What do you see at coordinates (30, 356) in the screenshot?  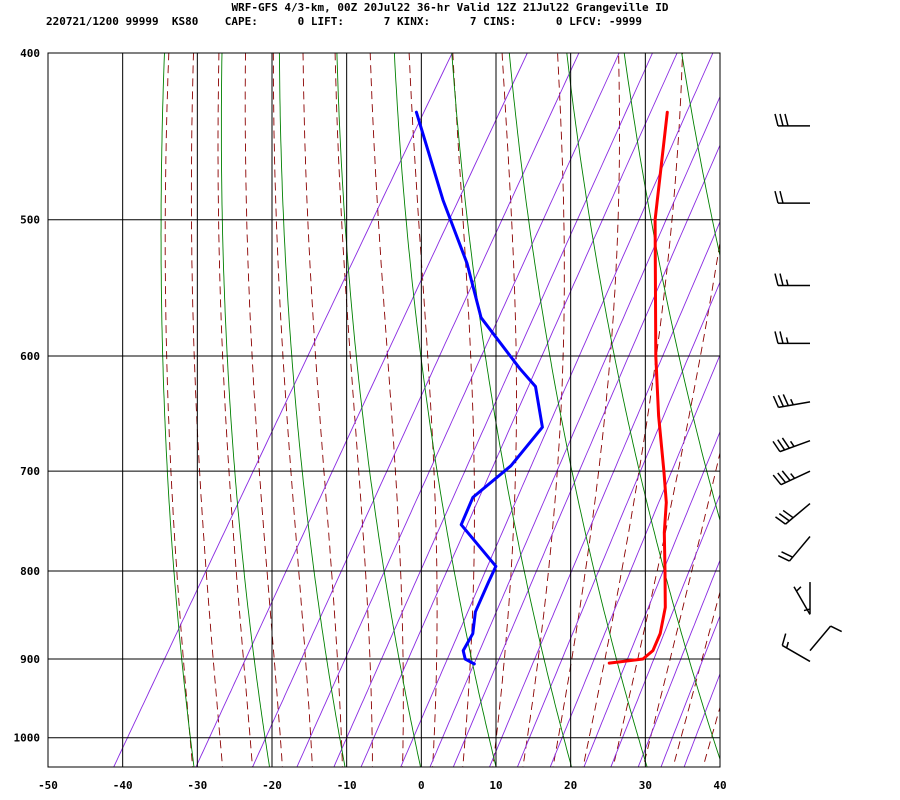 I see `y-tick-label: 600` at bounding box center [30, 356].